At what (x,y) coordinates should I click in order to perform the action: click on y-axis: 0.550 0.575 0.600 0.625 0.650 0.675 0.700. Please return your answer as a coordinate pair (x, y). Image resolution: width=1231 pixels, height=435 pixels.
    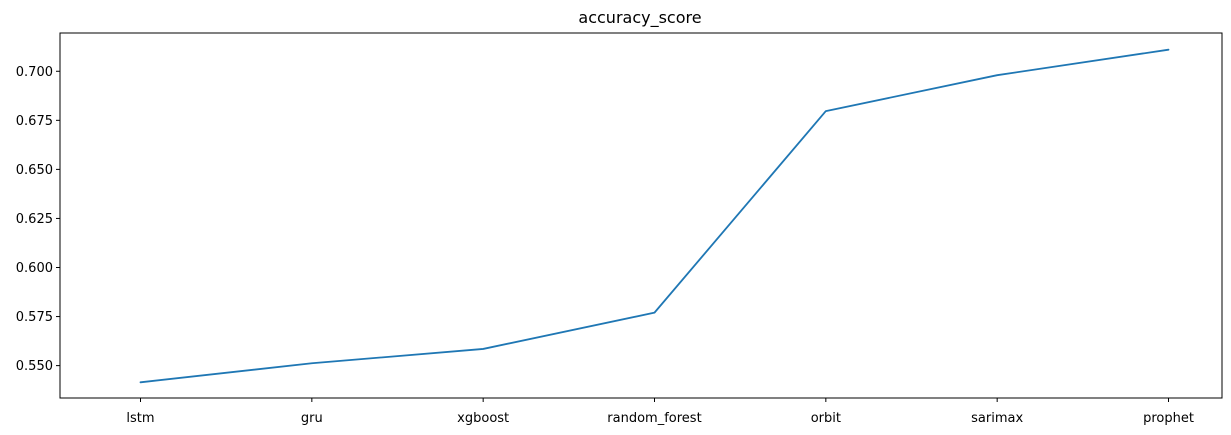
    Looking at the image, I should click on (38, 219).